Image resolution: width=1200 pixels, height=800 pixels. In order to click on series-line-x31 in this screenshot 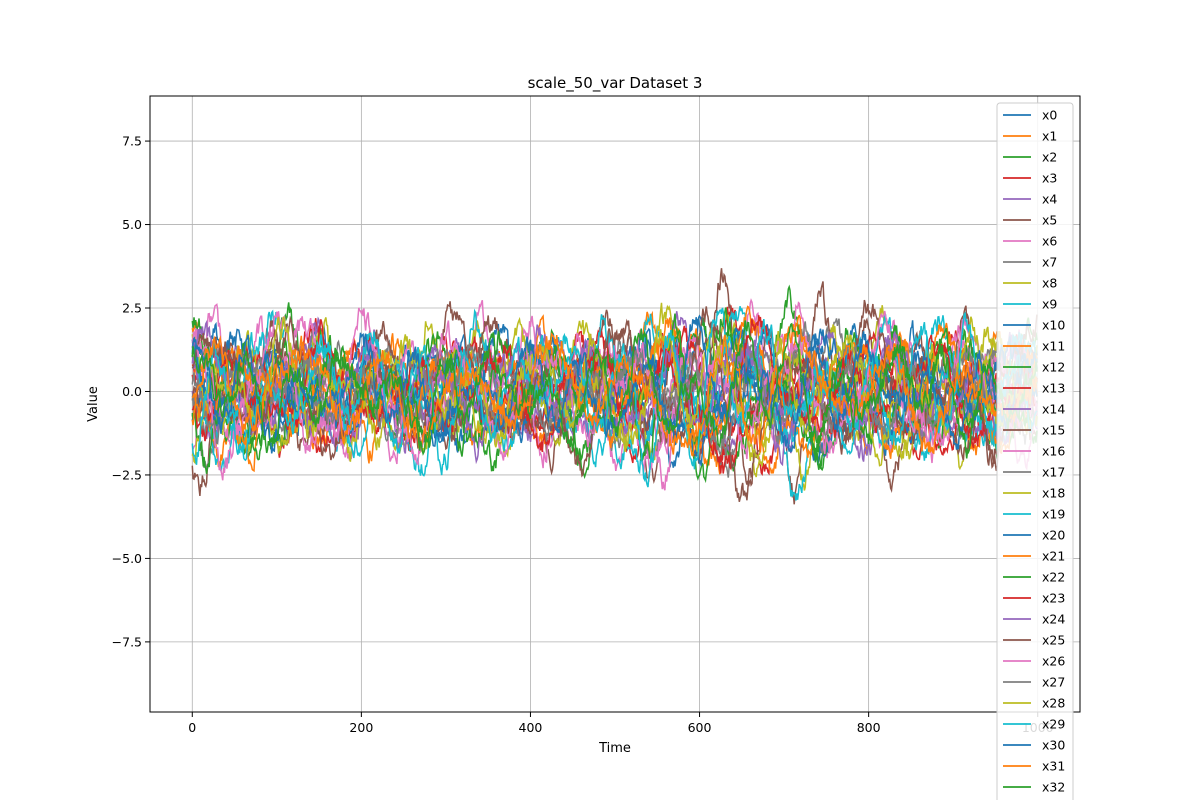, I will do `click(614, 384)`.